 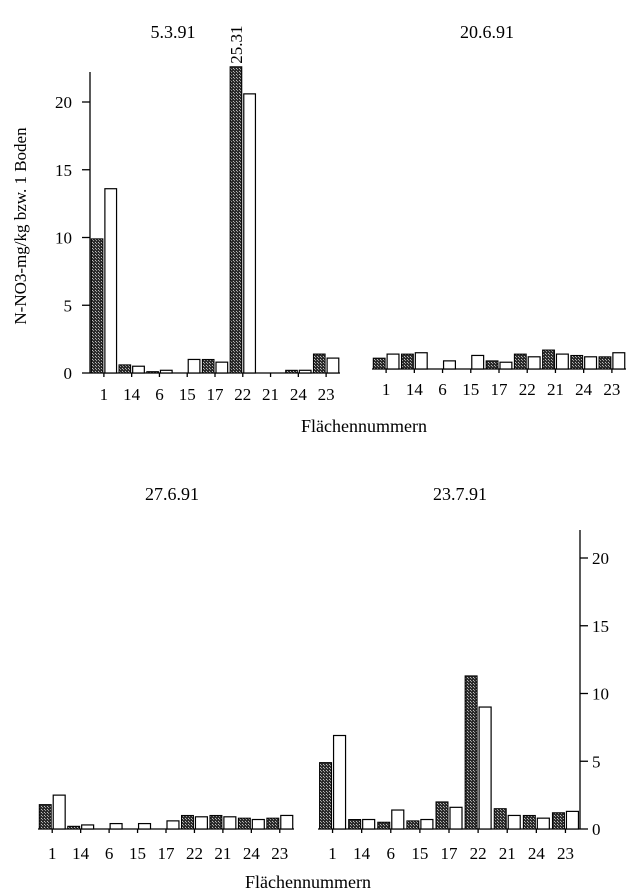 What do you see at coordinates (172, 494) in the screenshot?
I see `panel-title: 27.6.91` at bounding box center [172, 494].